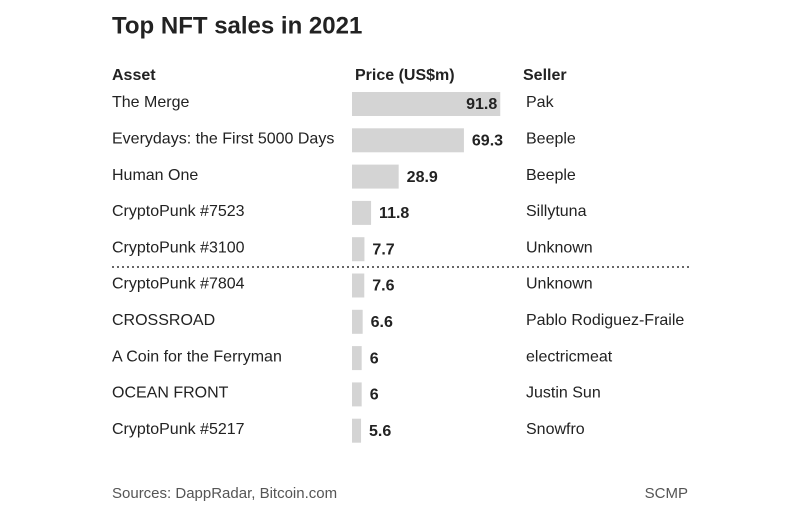  Describe the element at coordinates (237, 25) in the screenshot. I see `chart-title: Top NFT sales in 2021` at that location.